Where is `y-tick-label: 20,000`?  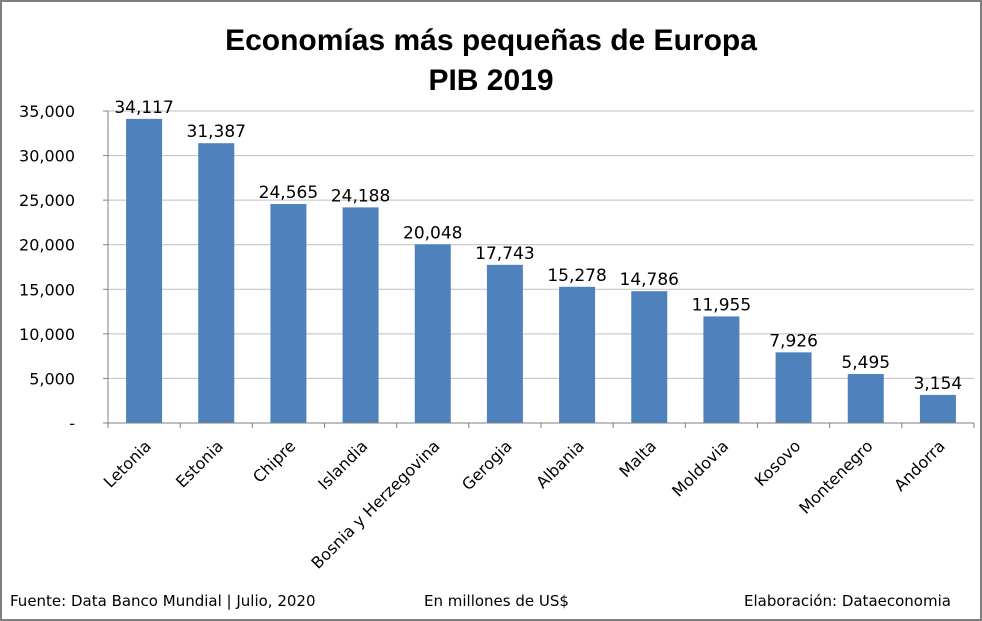 y-tick-label: 20,000 is located at coordinates (47, 245).